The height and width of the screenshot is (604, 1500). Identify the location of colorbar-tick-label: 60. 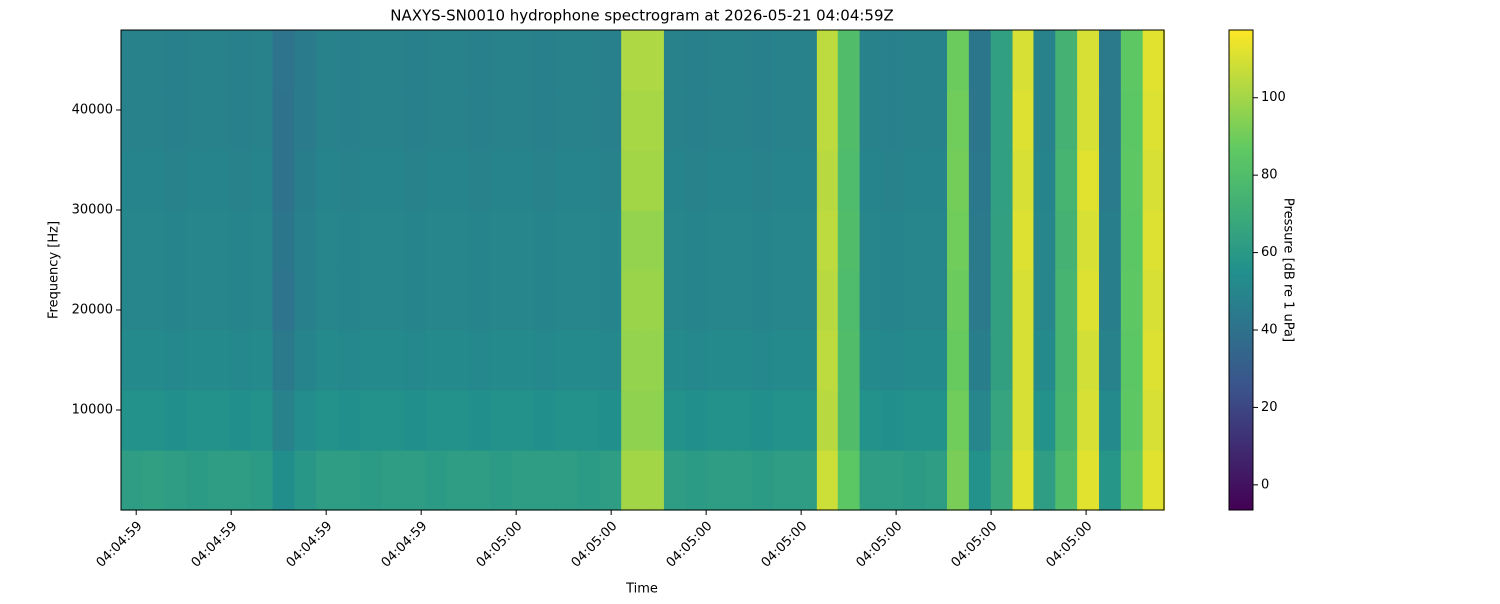
(1269, 252).